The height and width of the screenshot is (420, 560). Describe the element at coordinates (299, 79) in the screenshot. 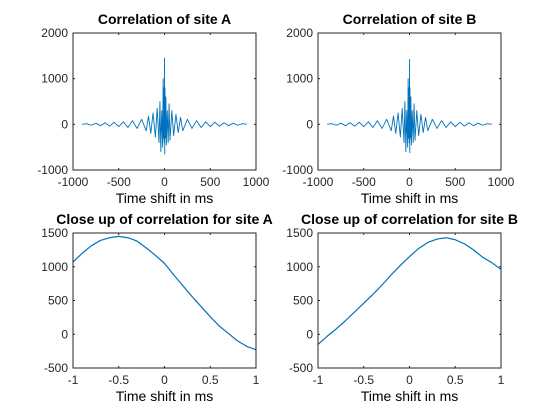

I see `panel-2-ytick-label-3: 1000` at that location.